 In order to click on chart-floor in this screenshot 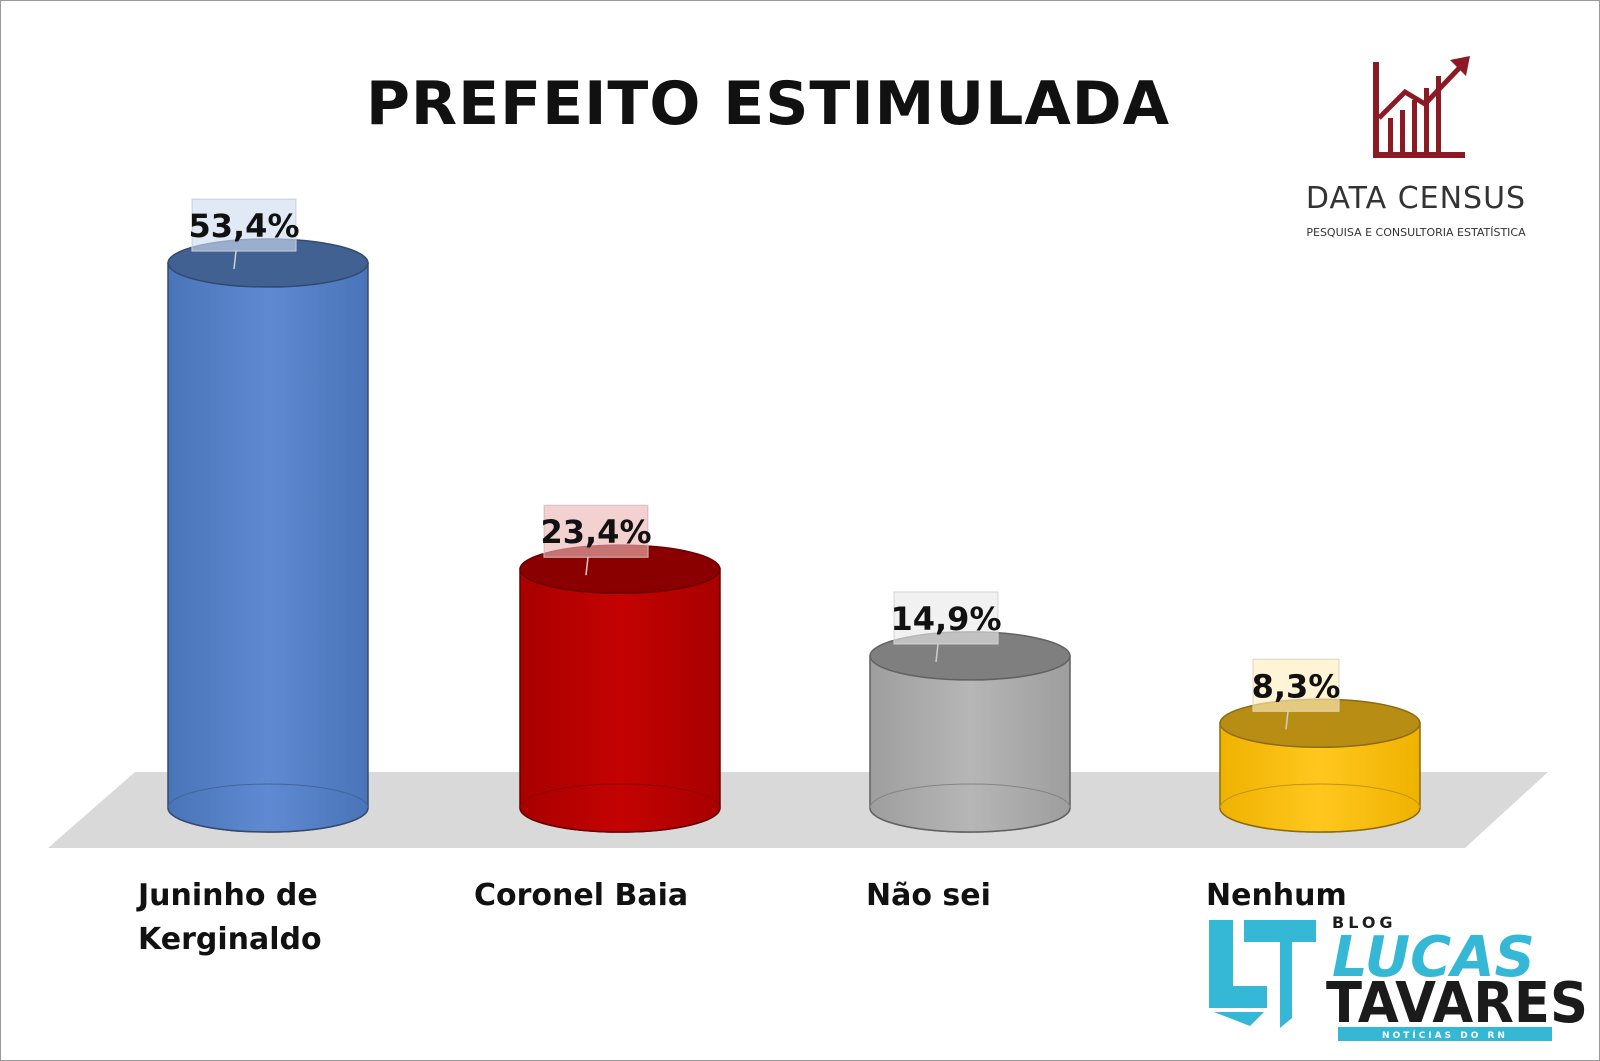, I will do `click(798, 810)`.